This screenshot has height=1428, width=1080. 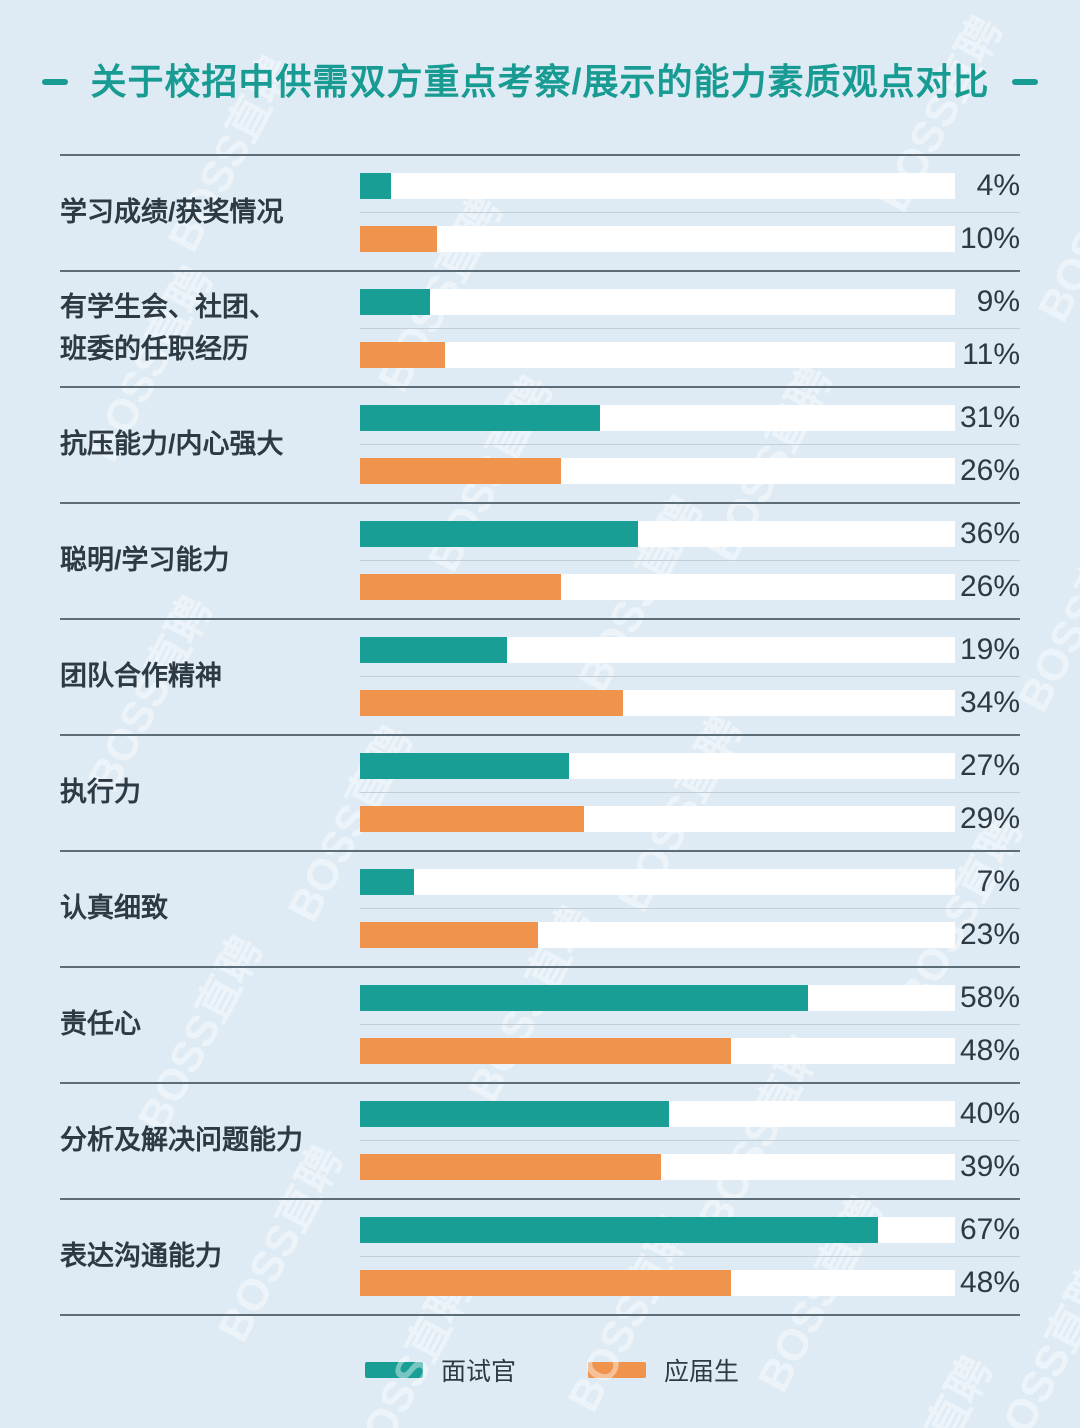 What do you see at coordinates (989, 650) in the screenshot?
I see `value-label: 19%` at bounding box center [989, 650].